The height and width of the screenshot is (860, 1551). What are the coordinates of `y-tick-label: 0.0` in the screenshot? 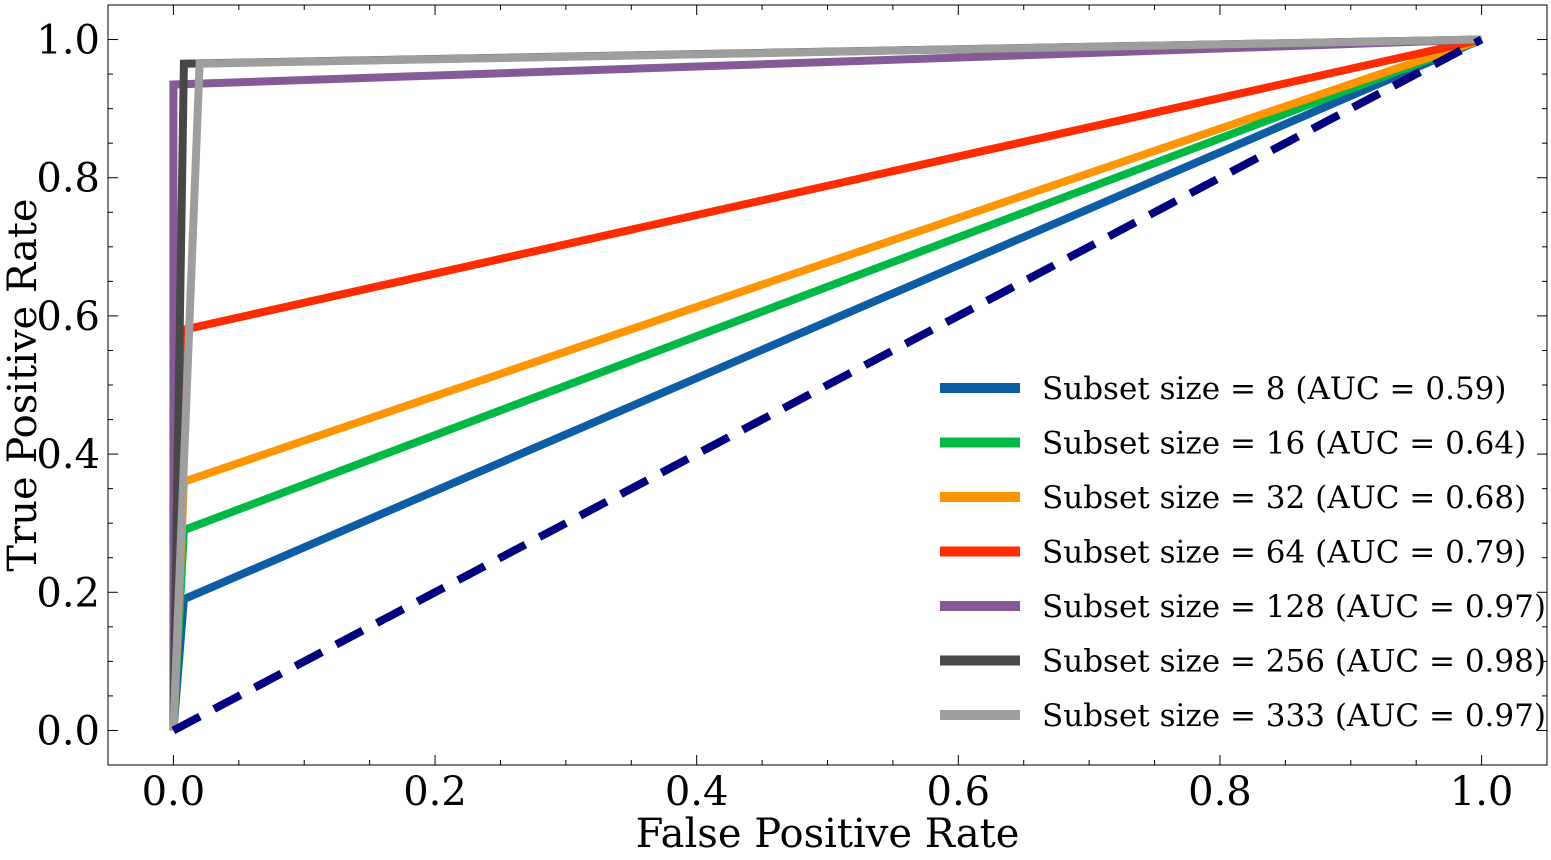 It's located at (68, 731).